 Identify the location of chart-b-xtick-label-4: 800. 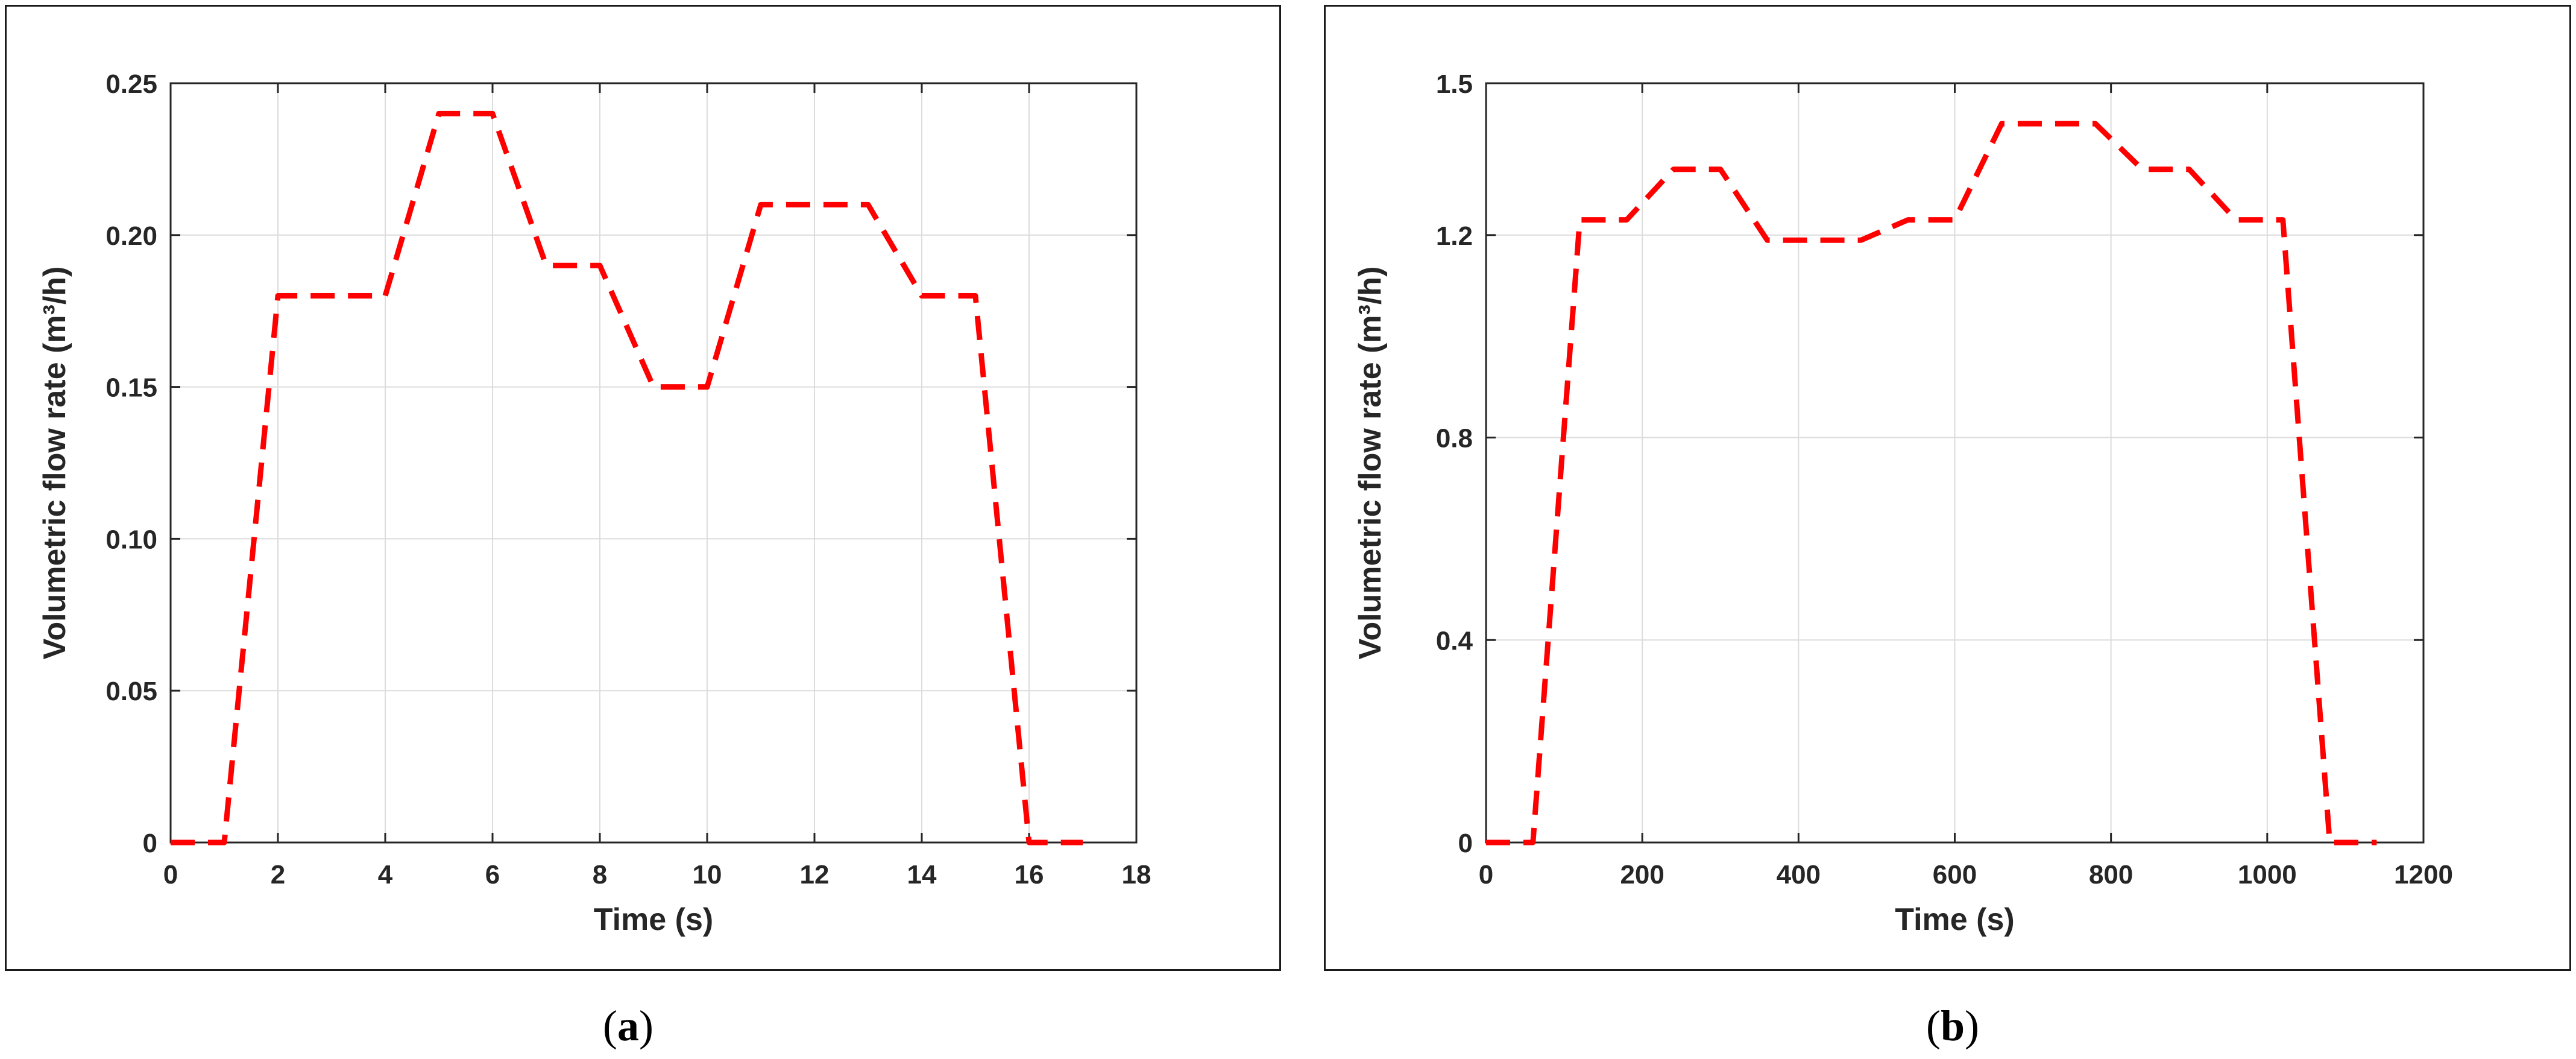
(2111, 875).